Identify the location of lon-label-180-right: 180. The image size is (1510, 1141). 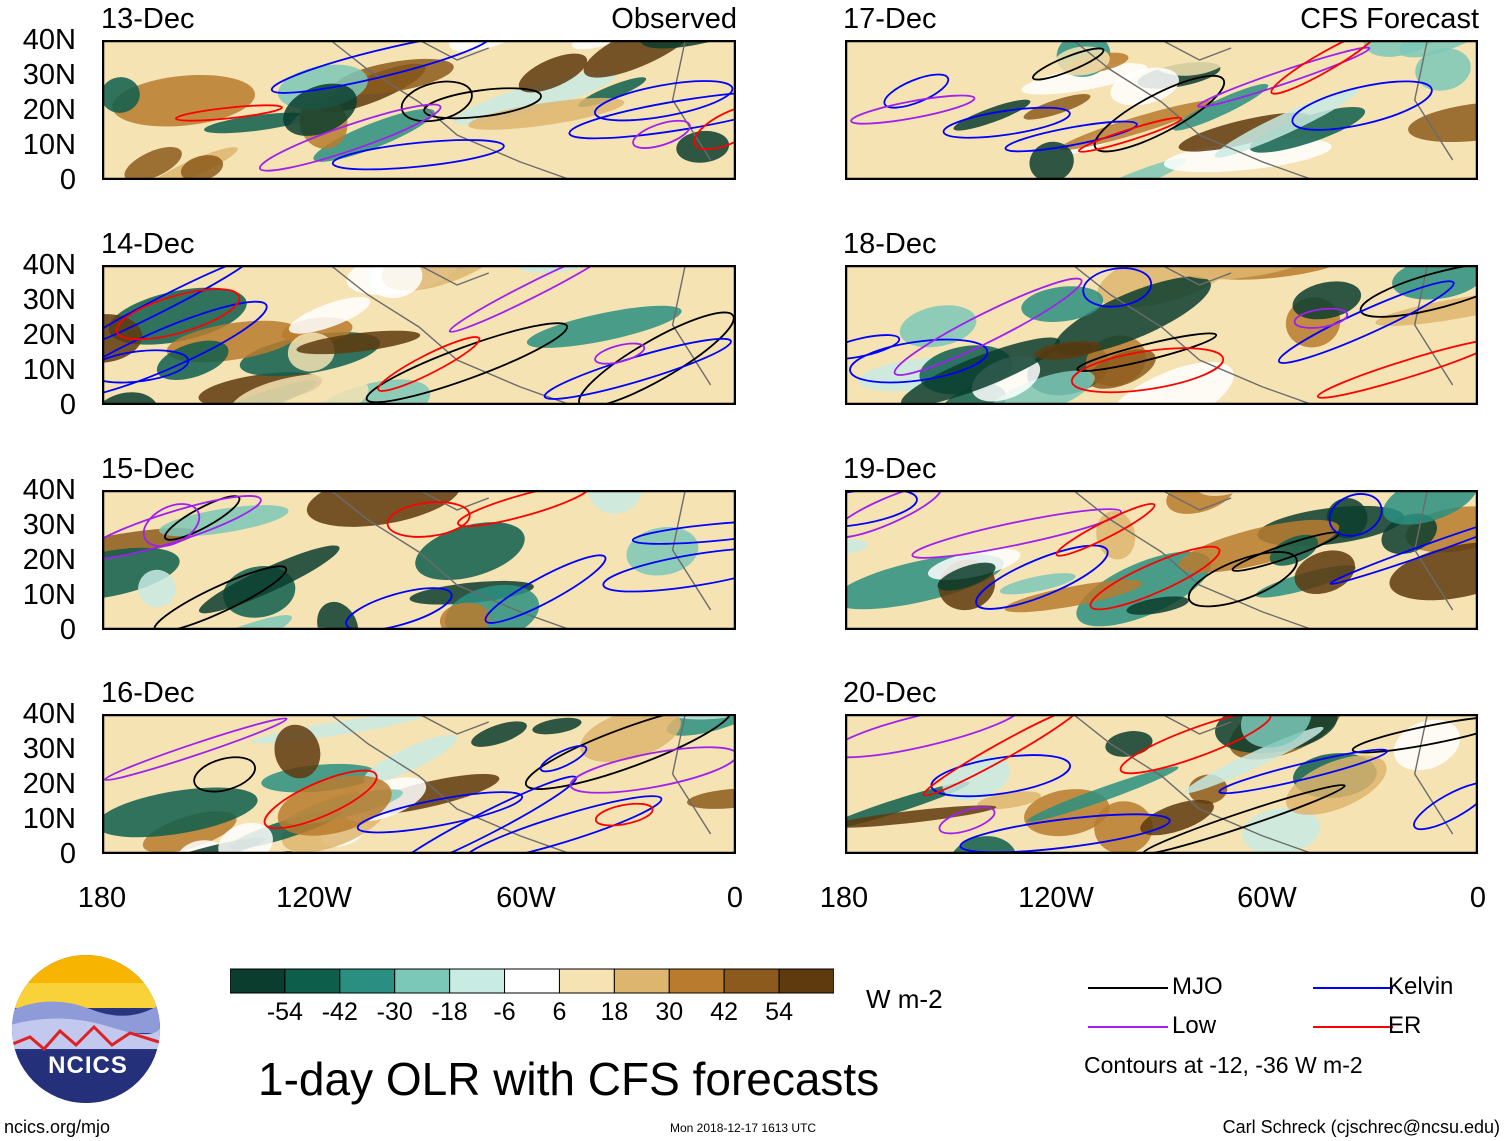
(844, 898).